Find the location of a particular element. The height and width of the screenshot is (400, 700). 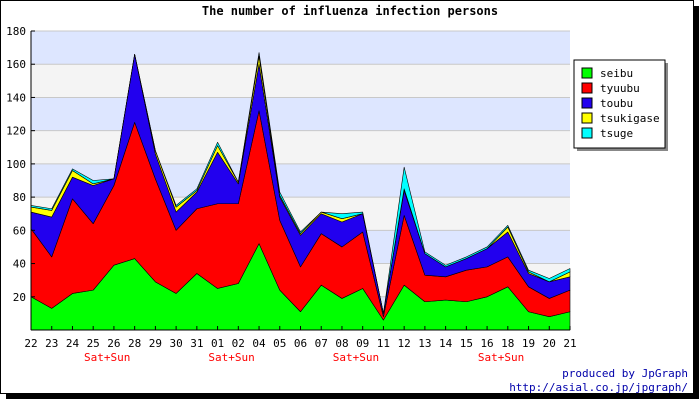

y-tick-label: 20 is located at coordinates (19, 297).